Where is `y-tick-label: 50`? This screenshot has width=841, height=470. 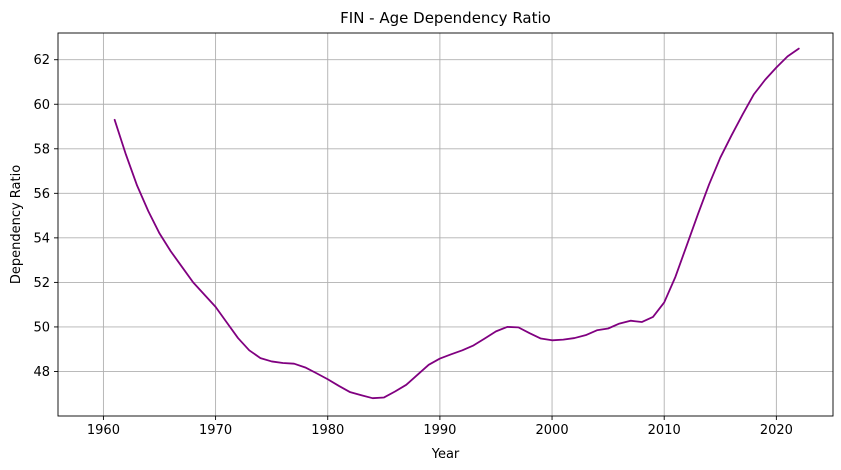 y-tick-label: 50 is located at coordinates (41, 327).